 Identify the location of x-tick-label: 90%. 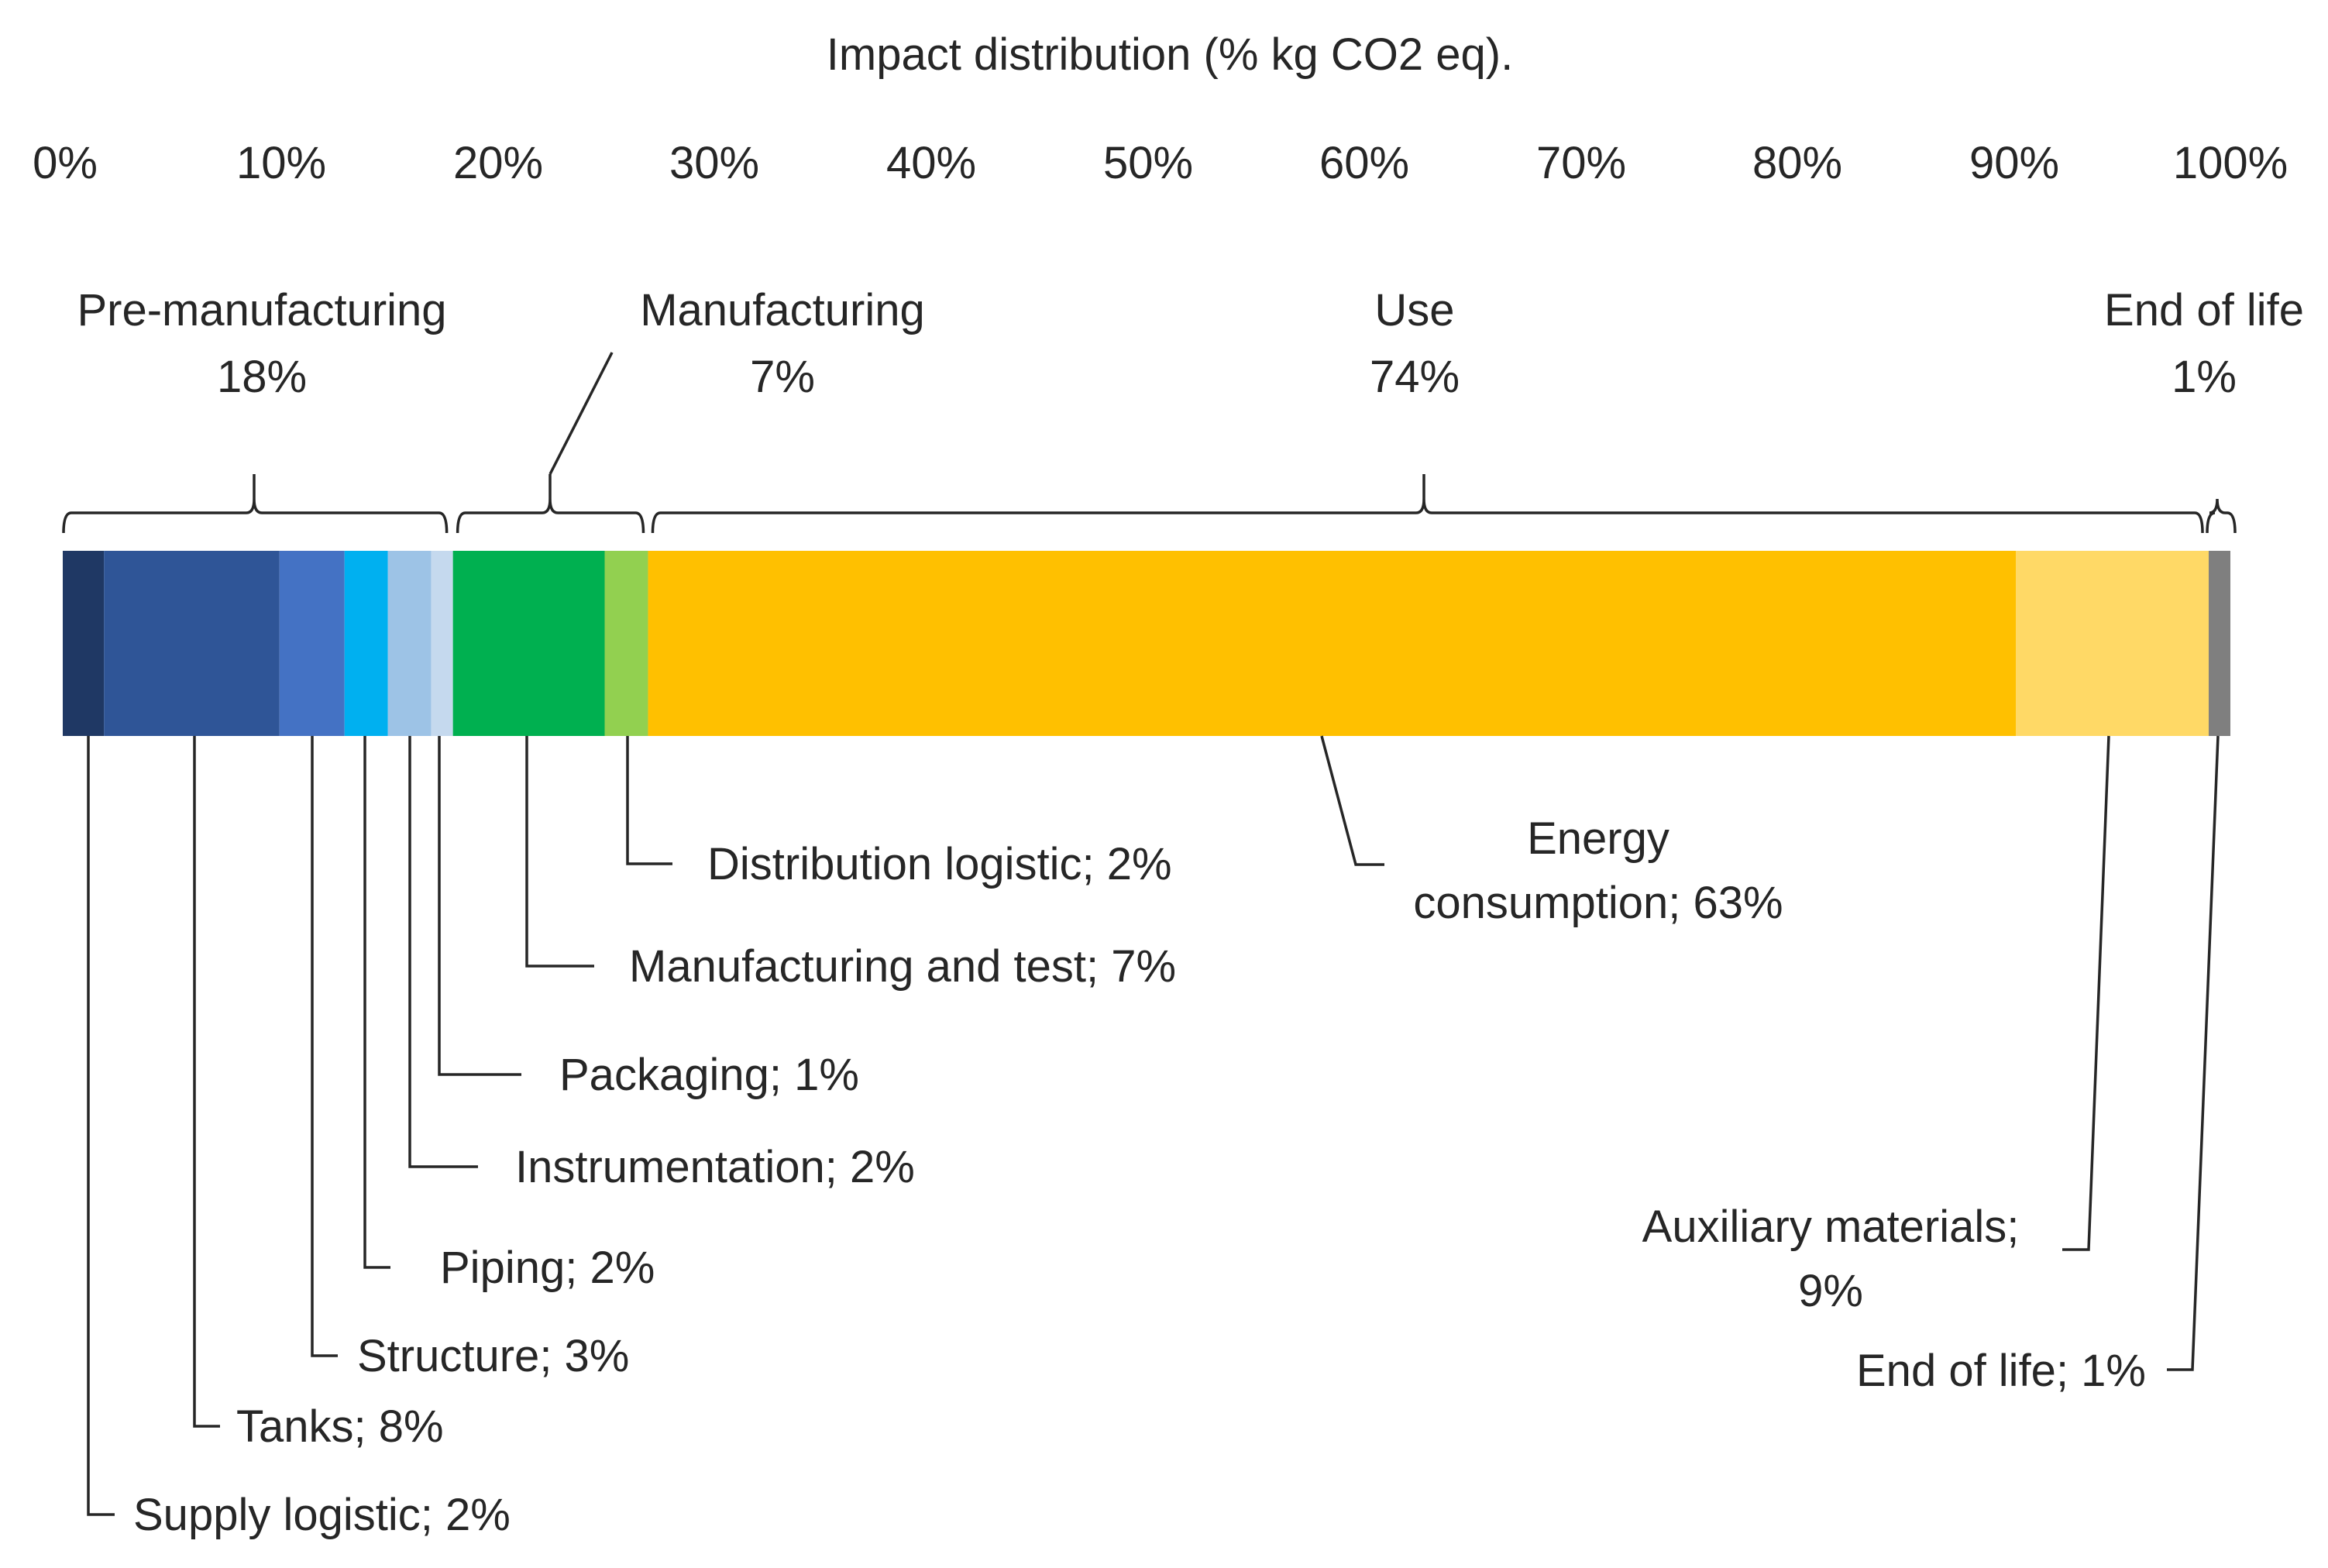
(2014, 163).